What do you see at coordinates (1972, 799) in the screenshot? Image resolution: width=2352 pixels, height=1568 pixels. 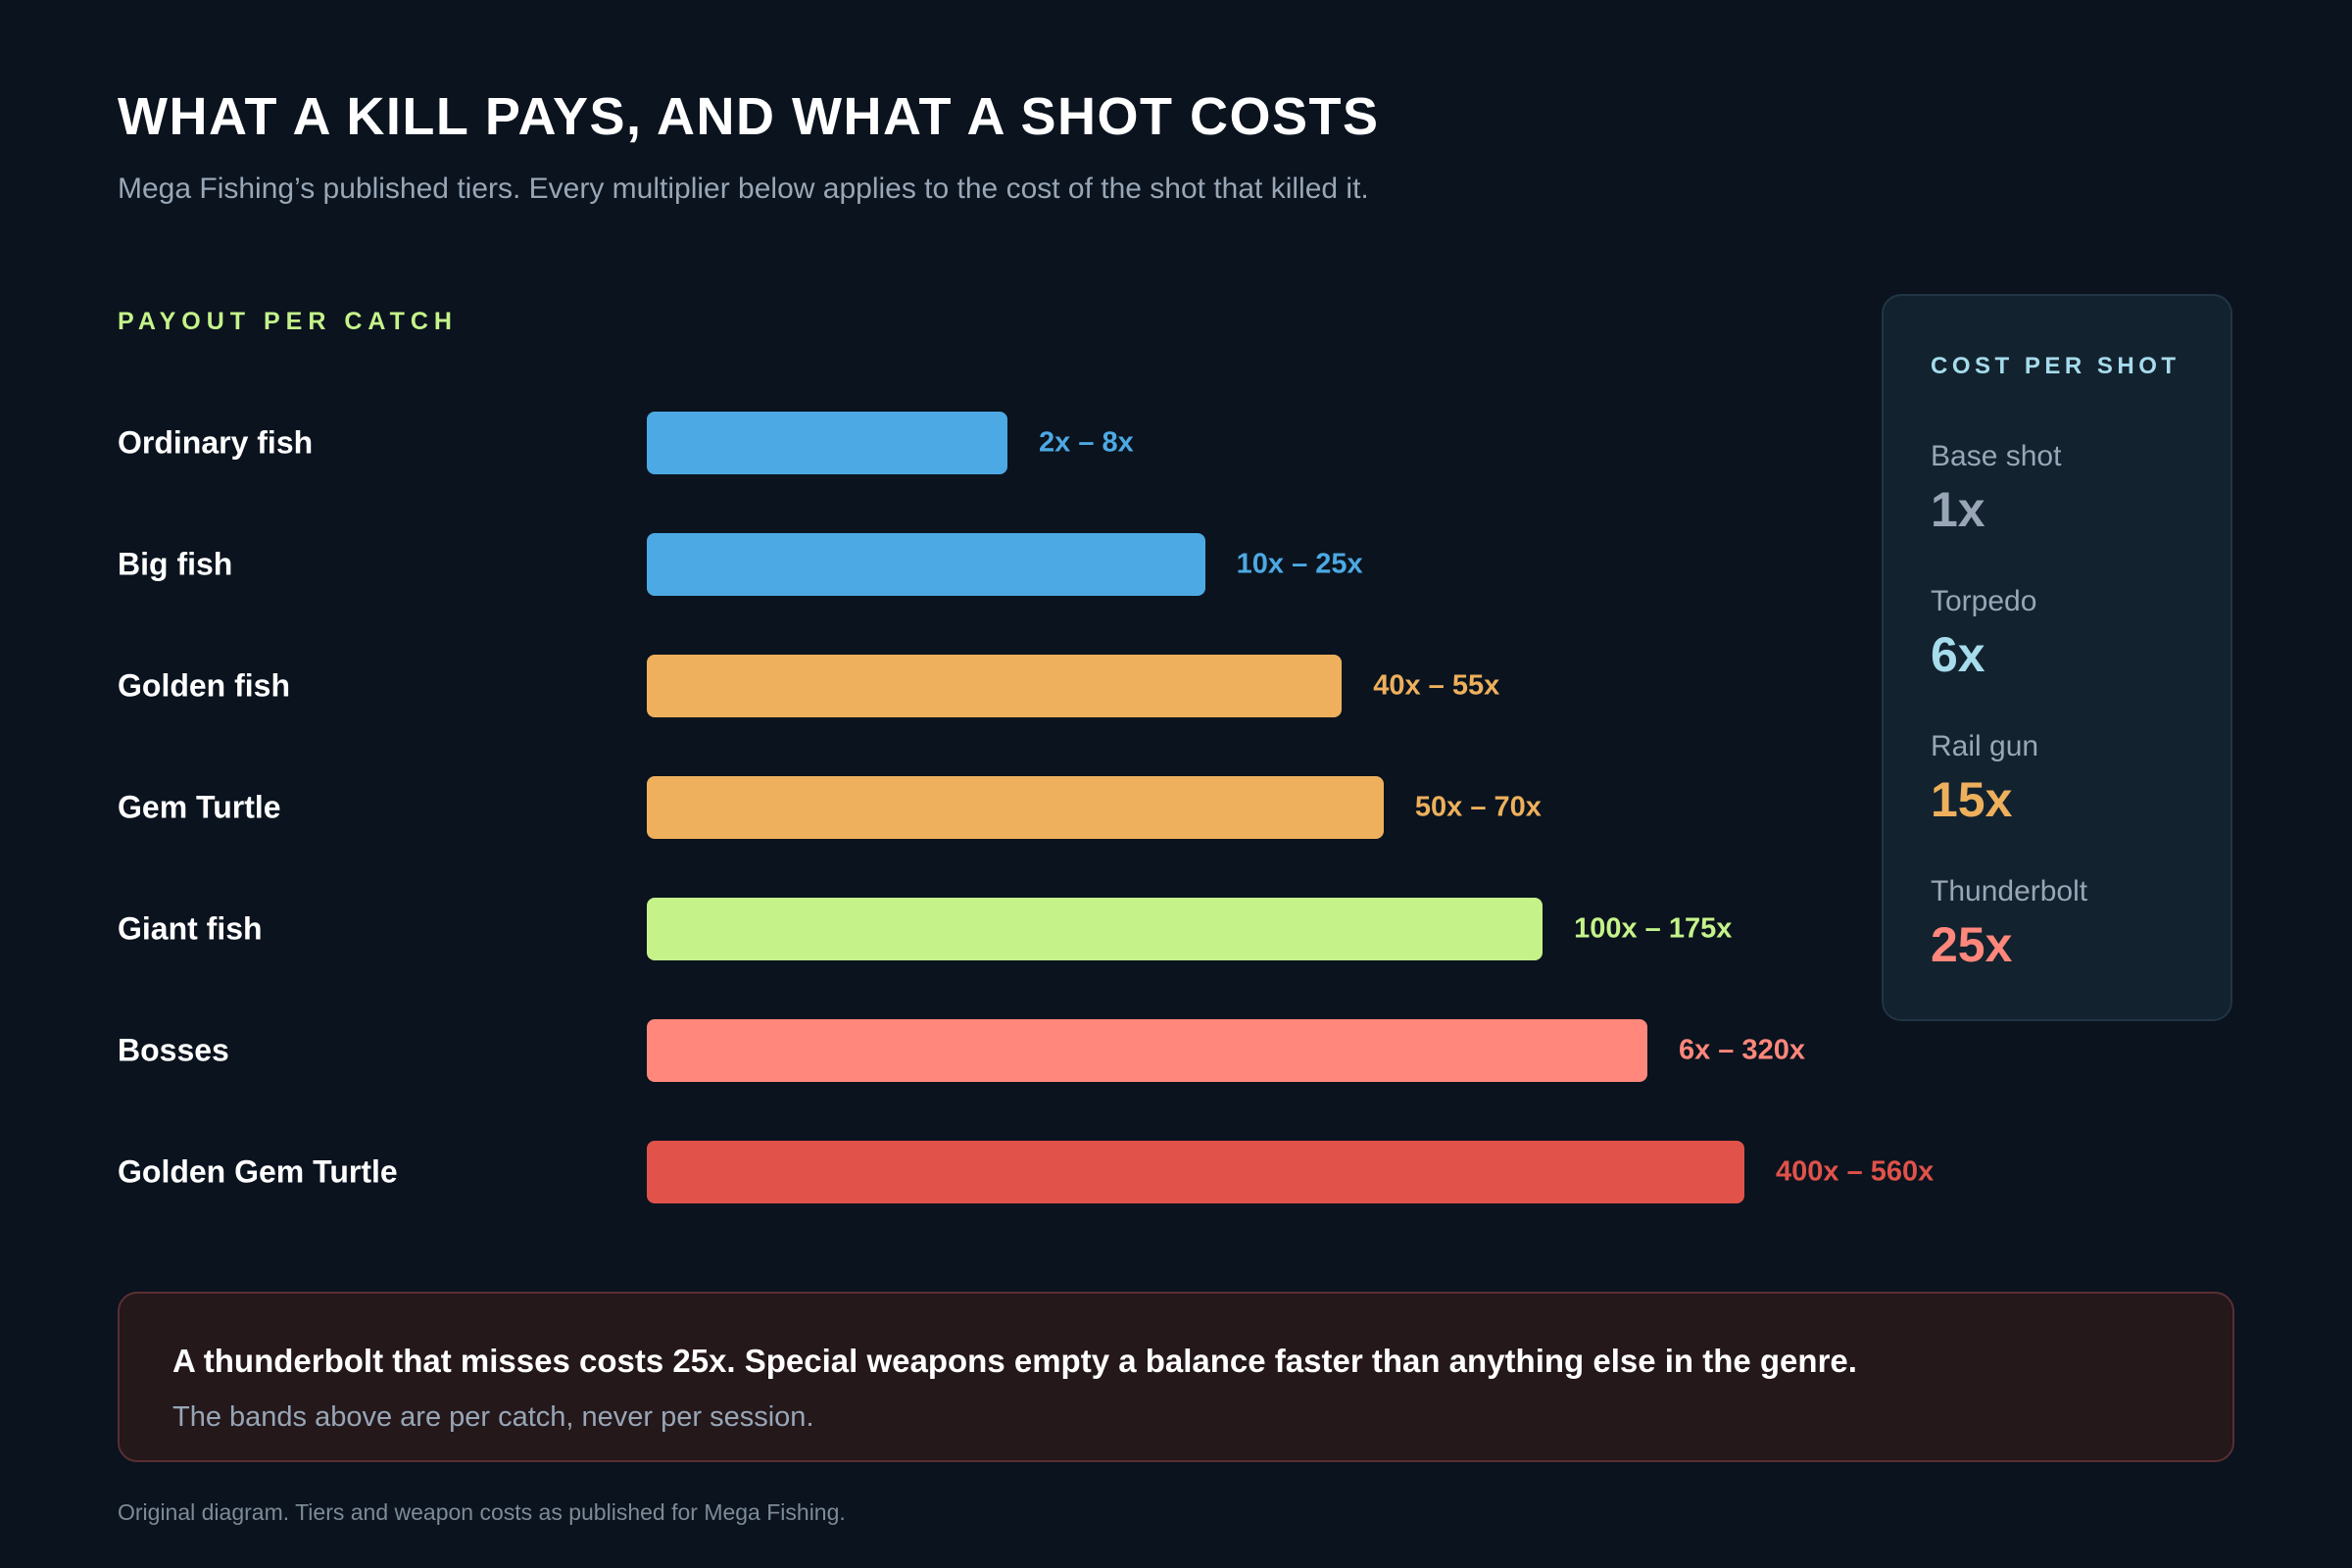 I see `cost-item-value: 15x` at bounding box center [1972, 799].